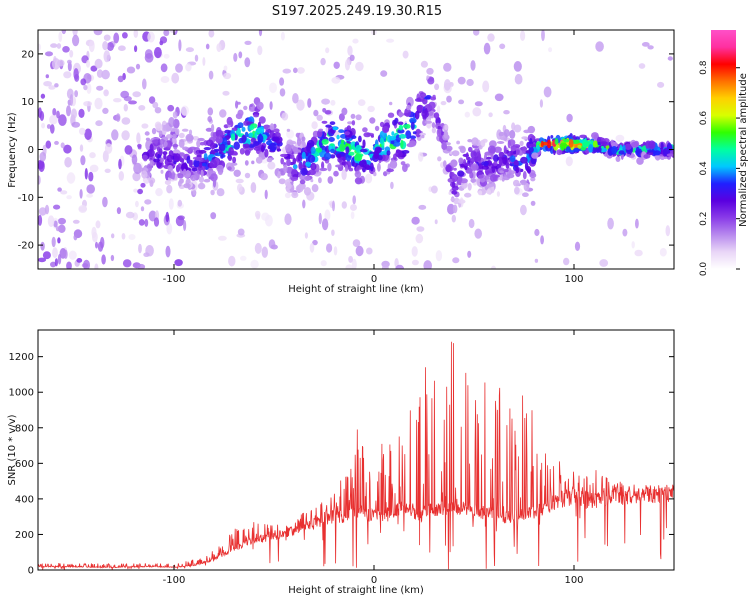  What do you see at coordinates (704, 269) in the screenshot?
I see `colorbar-tick-label: 0.0` at bounding box center [704, 269].